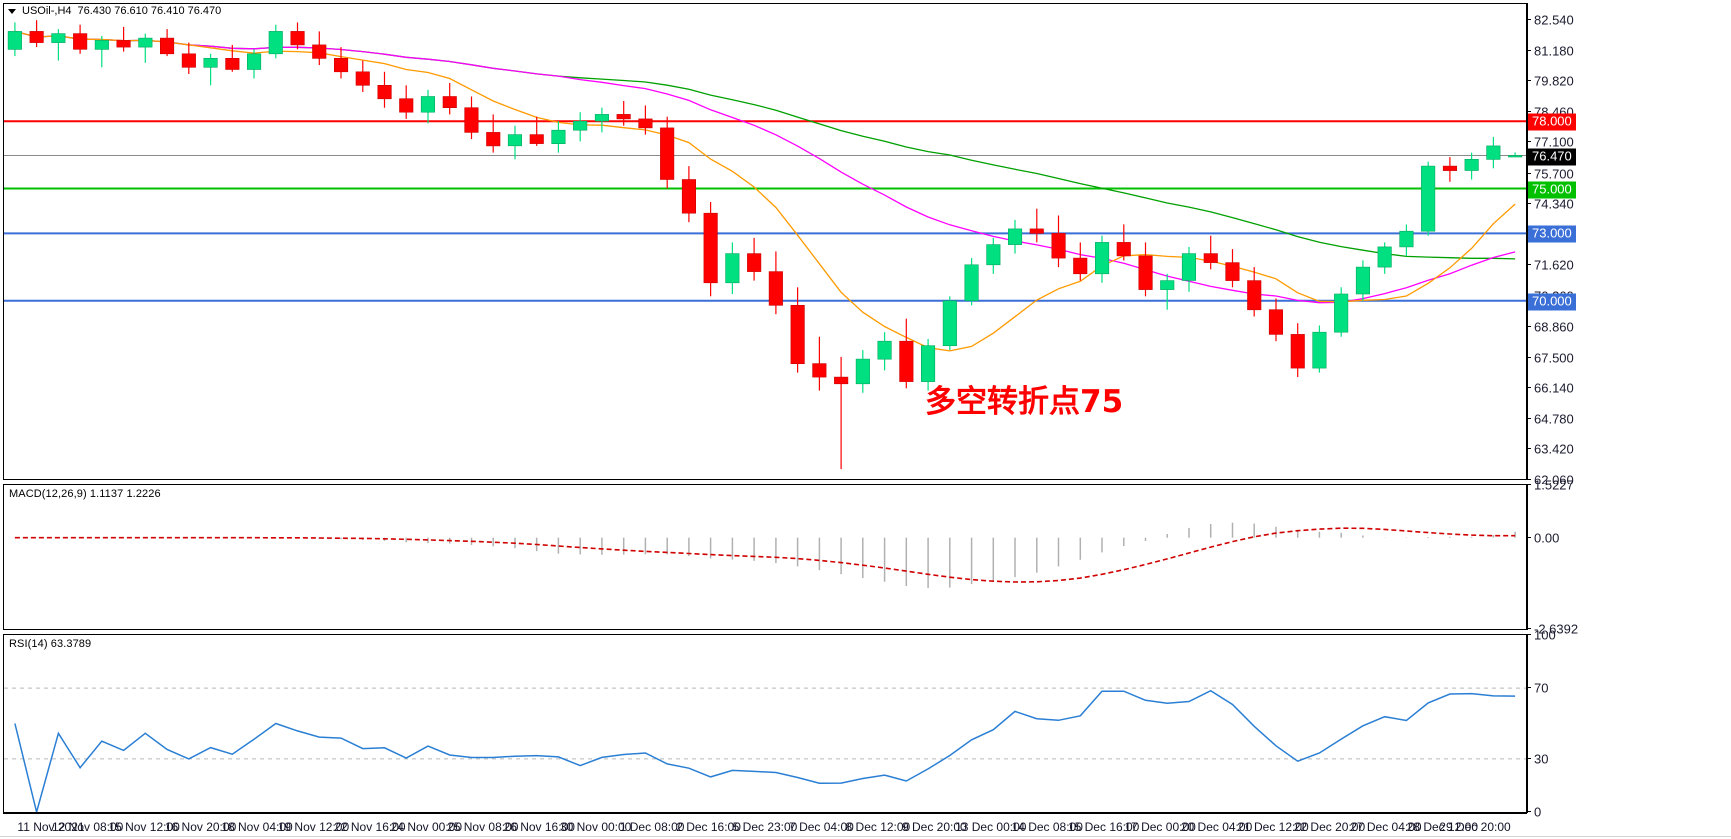 This screenshot has height=839, width=1731. Describe the element at coordinates (1552, 302) in the screenshot. I see `level-70-tag: 70.000` at that location.